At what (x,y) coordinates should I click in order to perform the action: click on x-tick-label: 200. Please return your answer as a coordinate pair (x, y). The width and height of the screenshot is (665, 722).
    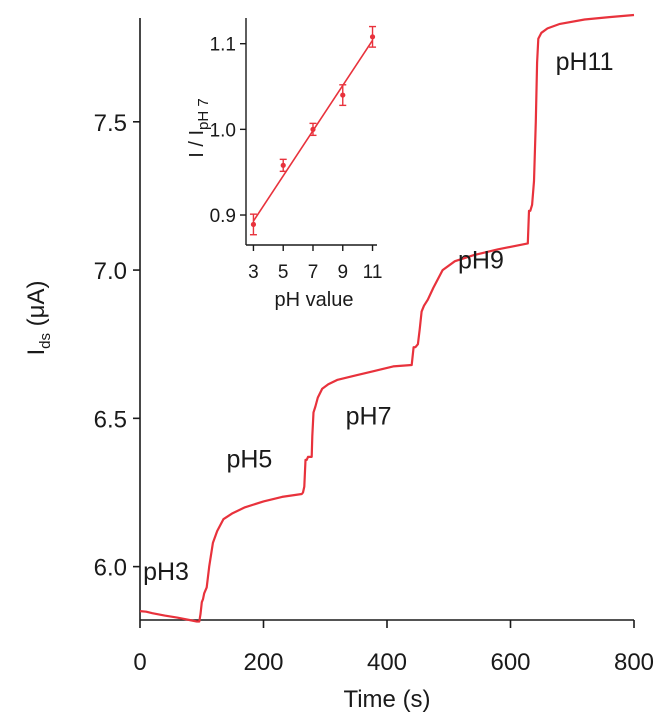
    Looking at the image, I should click on (263, 662).